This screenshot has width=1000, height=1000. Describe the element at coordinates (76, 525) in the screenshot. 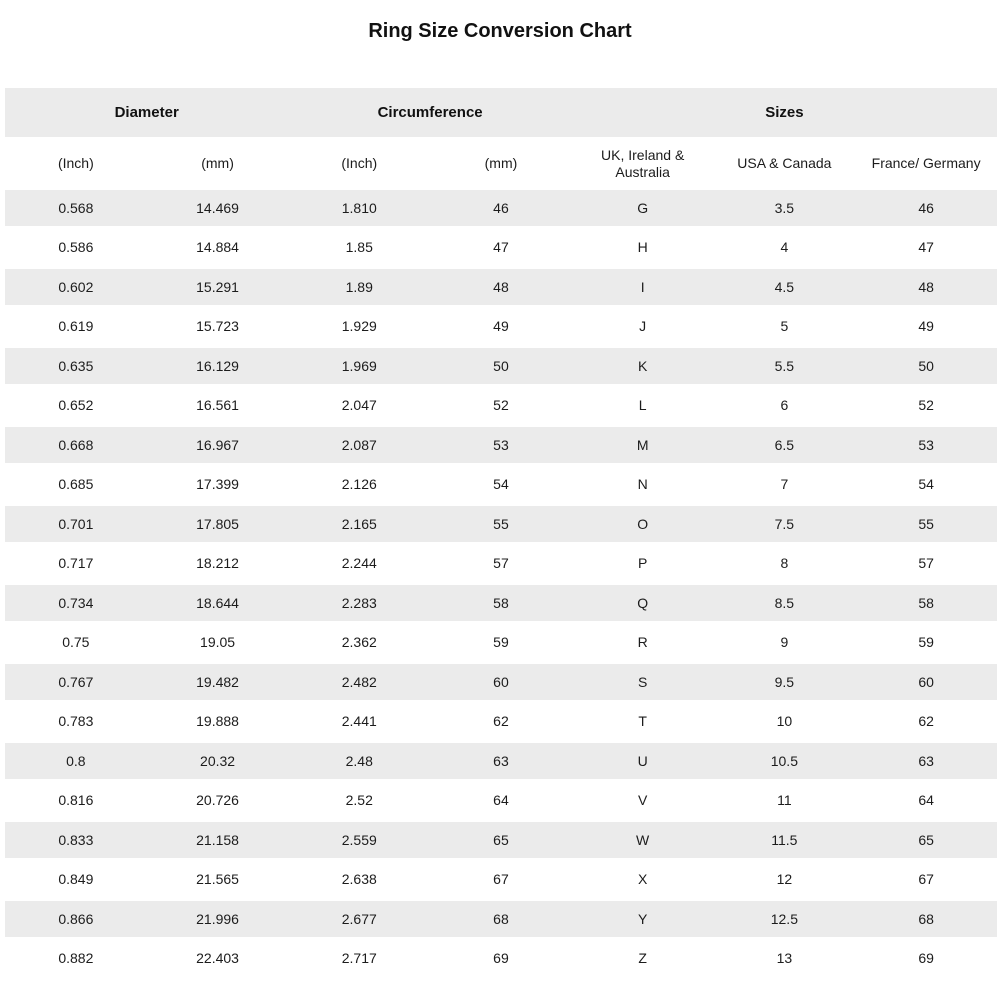

I see `table-cell: 0.701` at that location.